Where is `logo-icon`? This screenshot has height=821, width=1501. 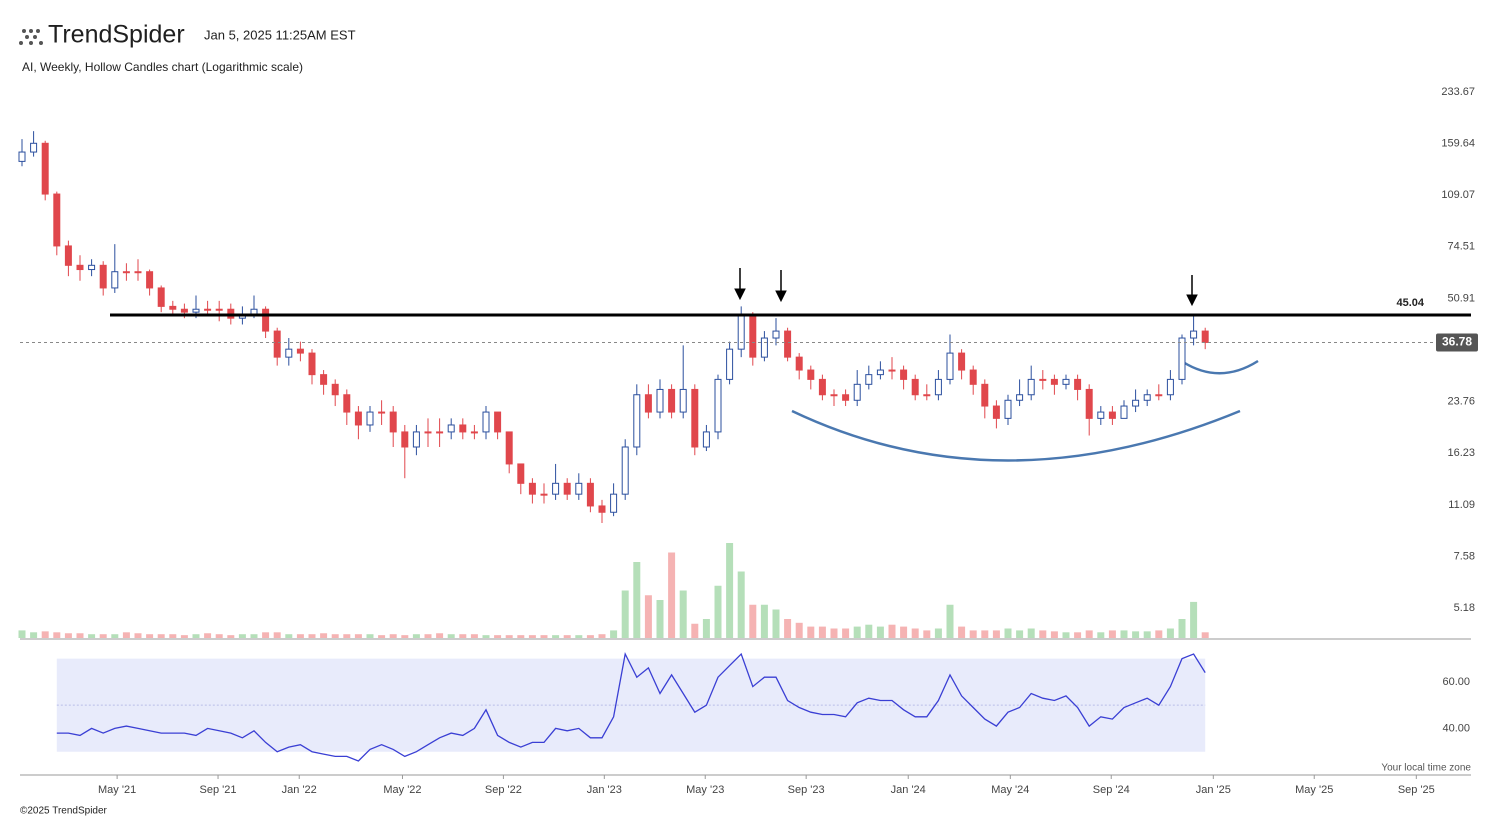 logo-icon is located at coordinates (31, 37).